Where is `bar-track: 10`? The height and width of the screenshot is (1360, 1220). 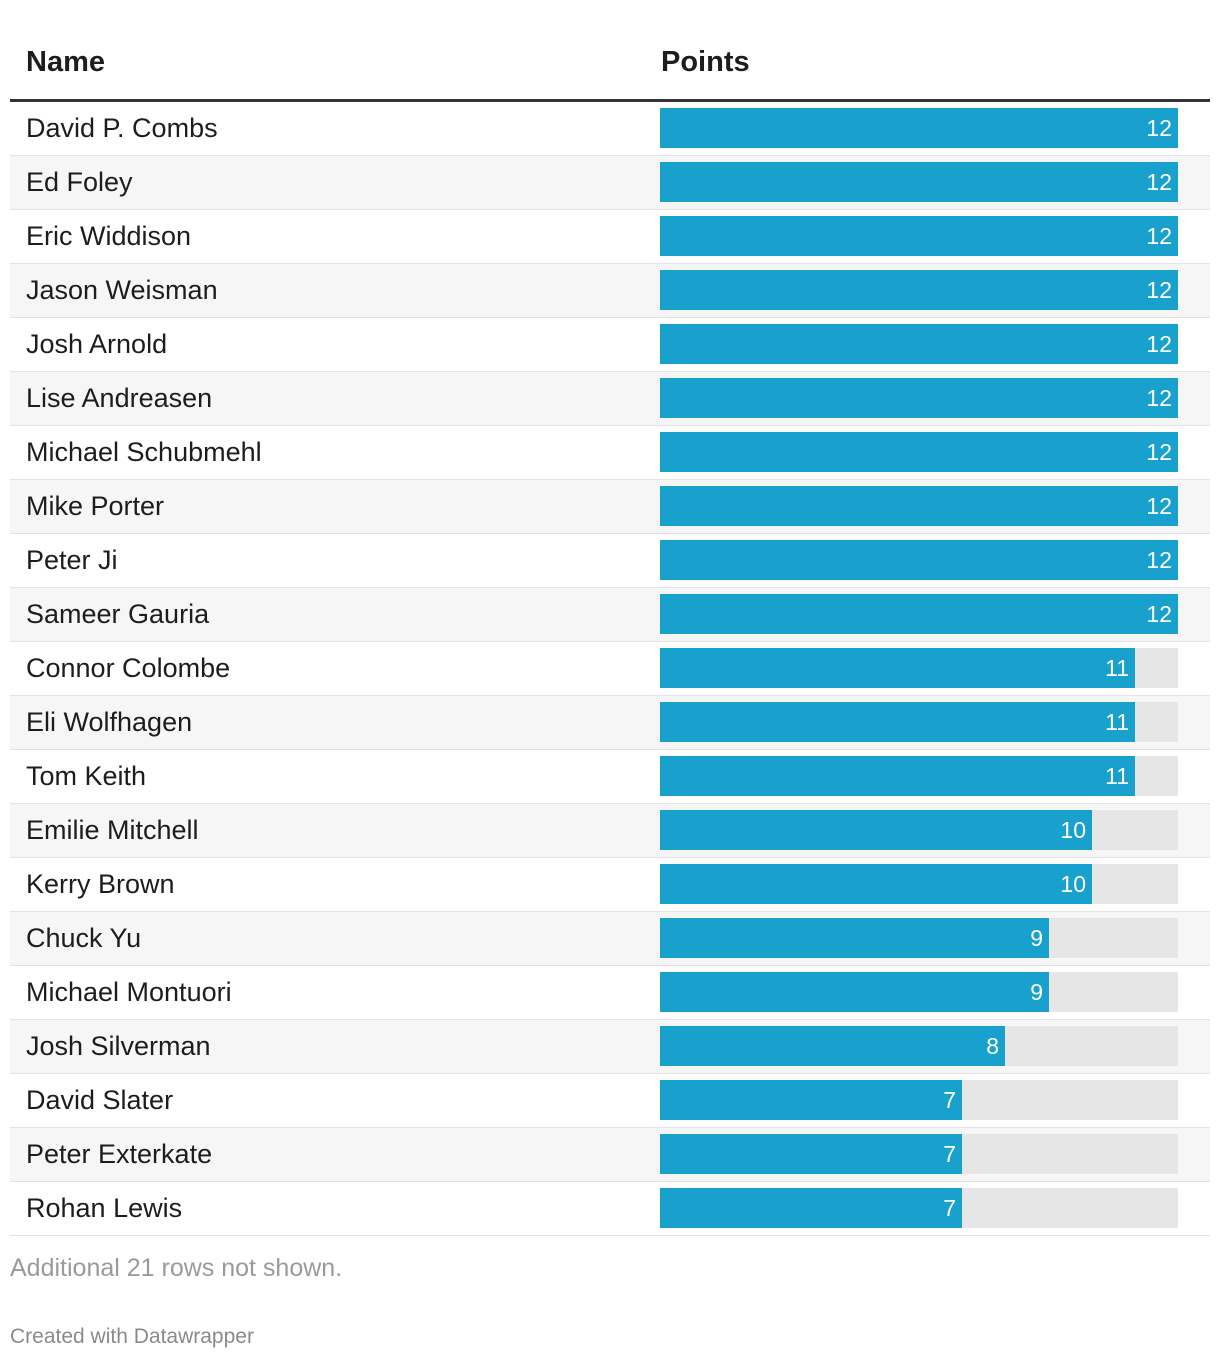
bar-track: 10 is located at coordinates (919, 884).